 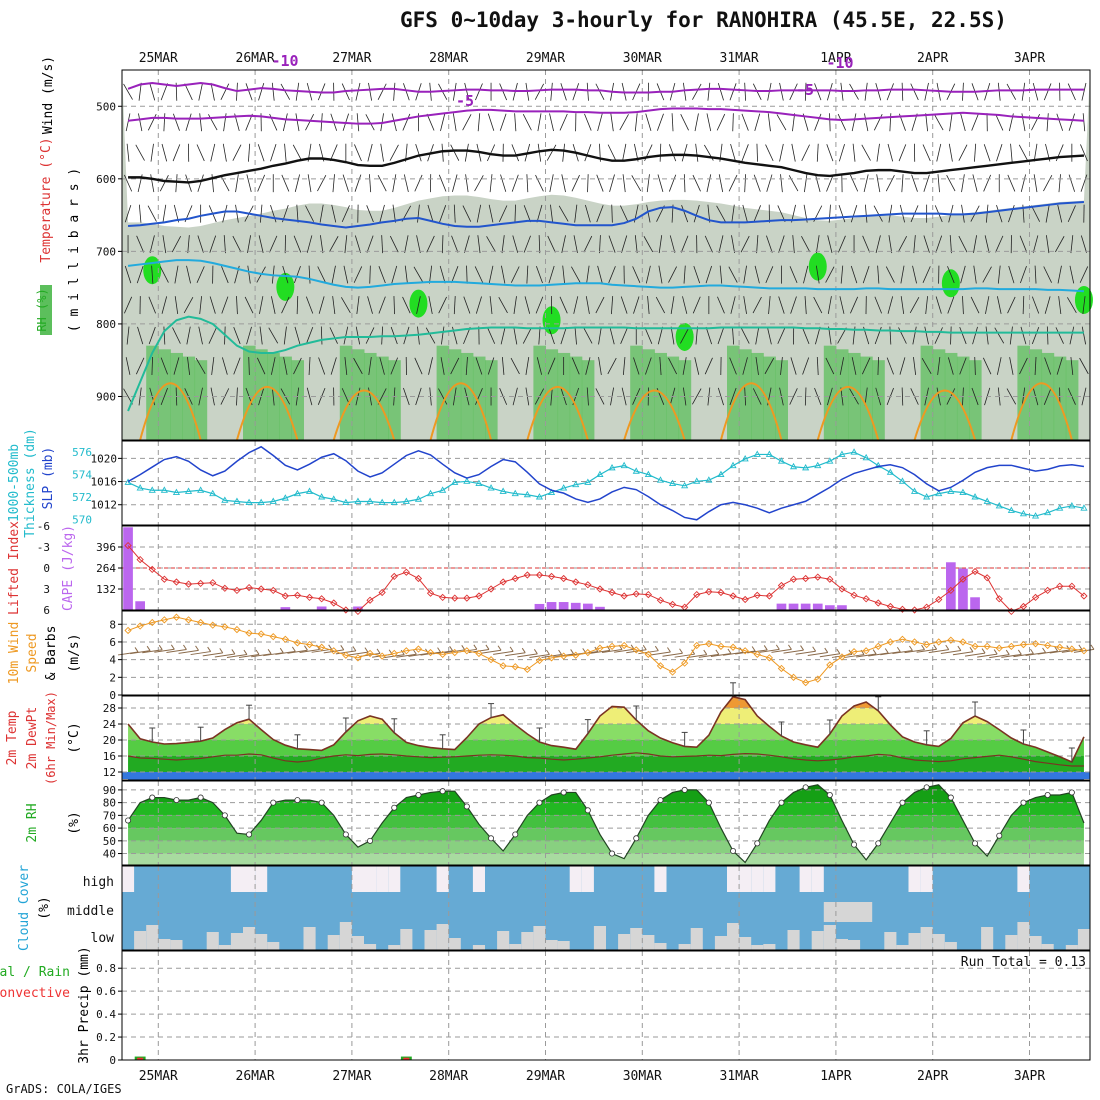 What do you see at coordinates (104, 458) in the screenshot?
I see `slp-tick-label: 1020` at bounding box center [104, 458].